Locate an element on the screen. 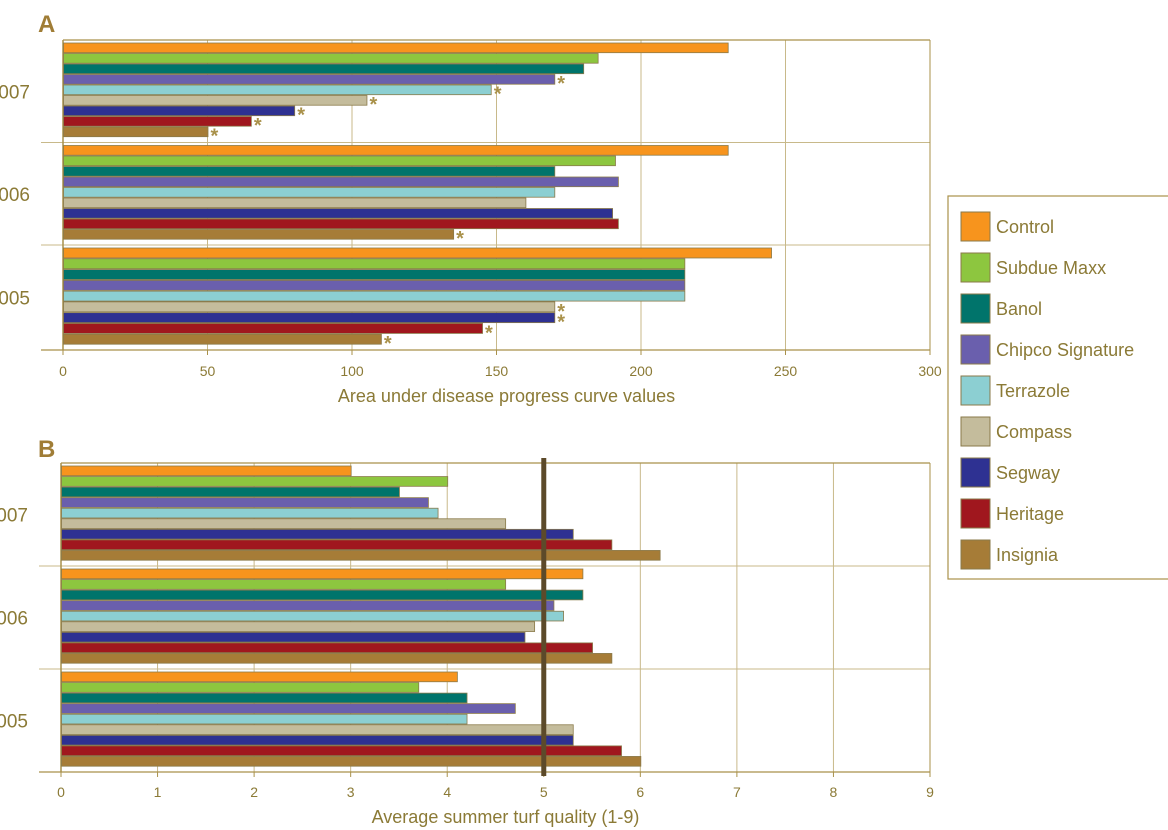 This screenshot has height=830, width=1168. legend-label: Insignia is located at coordinates (1027, 555).